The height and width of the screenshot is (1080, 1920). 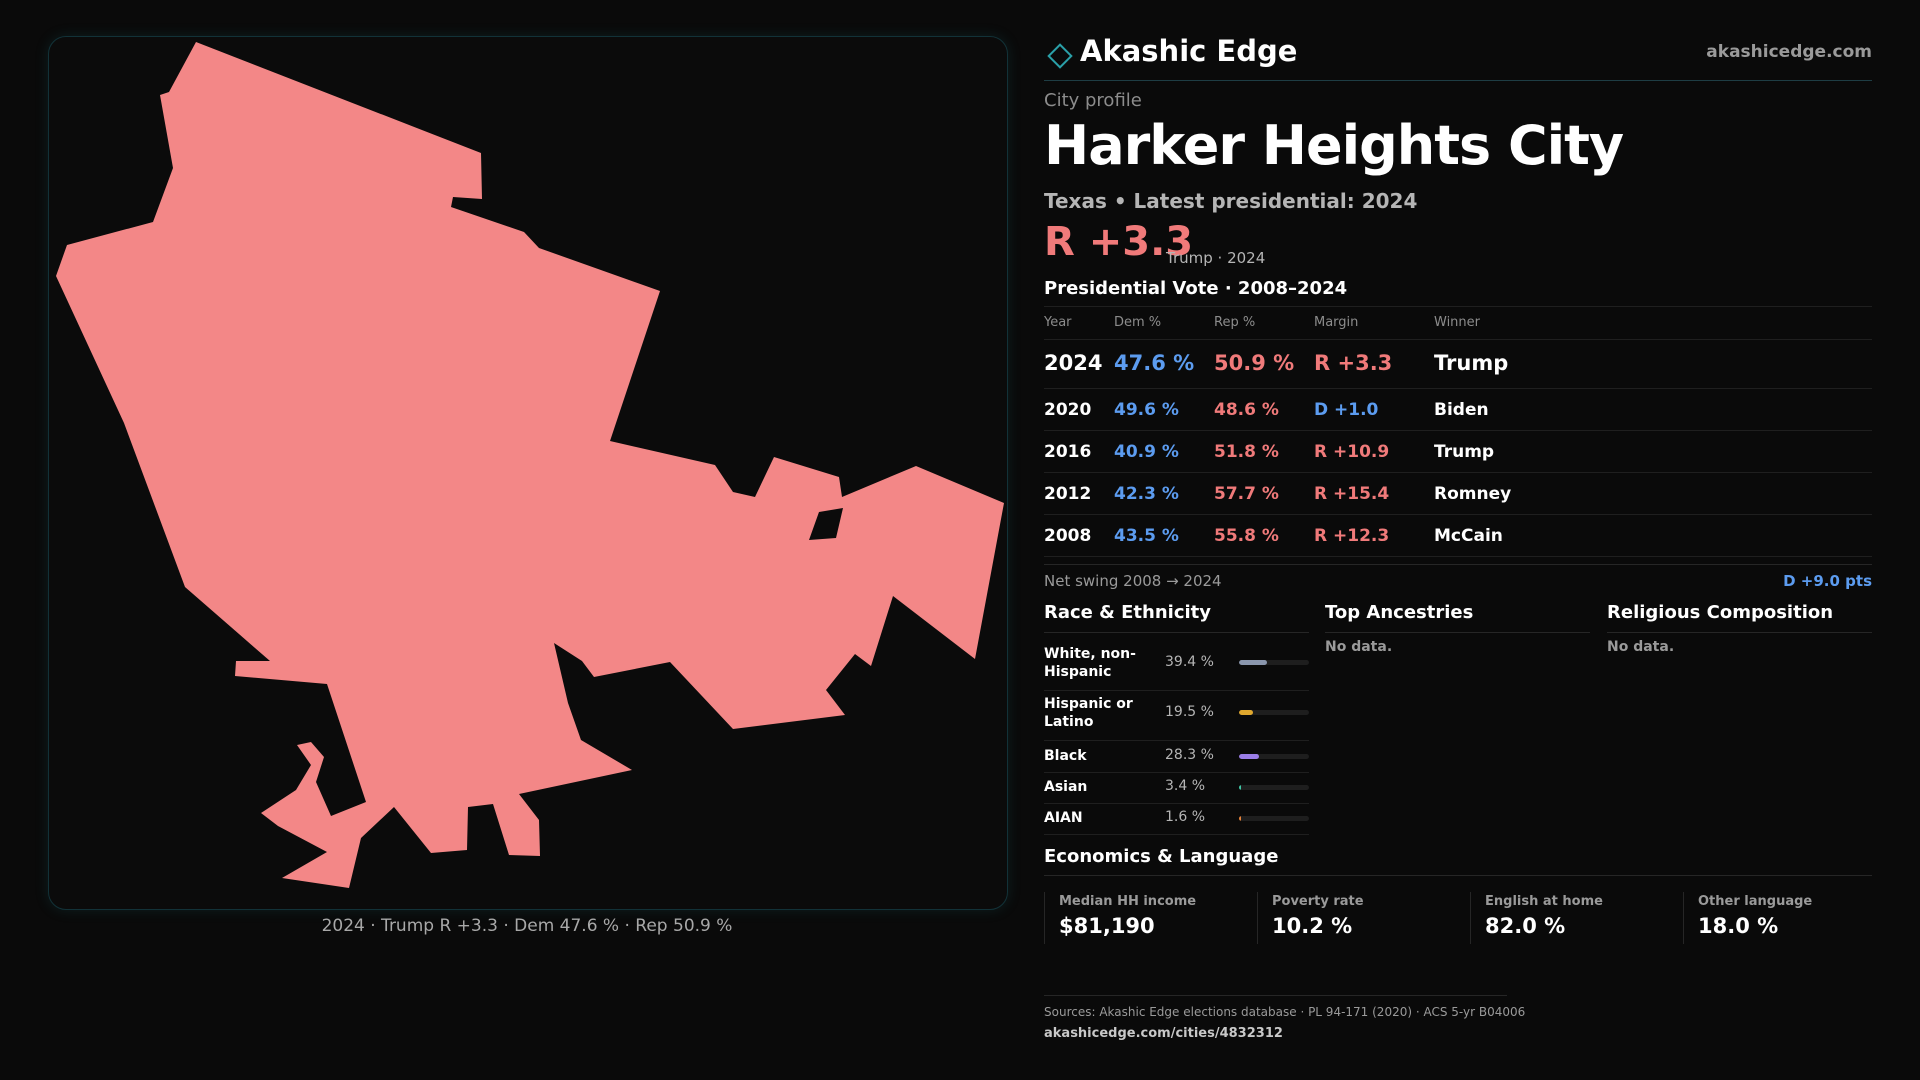 I want to click on ancestries-empty-text: No data., so click(x=1359, y=647).